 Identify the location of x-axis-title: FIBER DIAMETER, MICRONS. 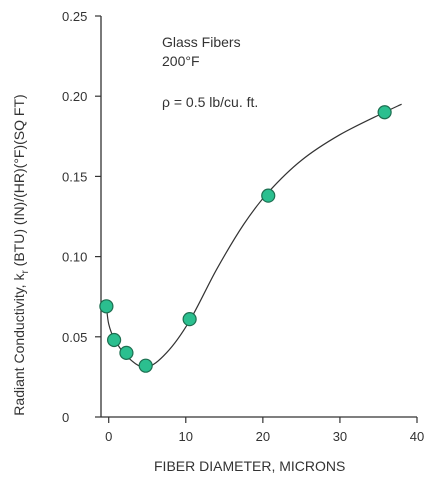
(249, 466).